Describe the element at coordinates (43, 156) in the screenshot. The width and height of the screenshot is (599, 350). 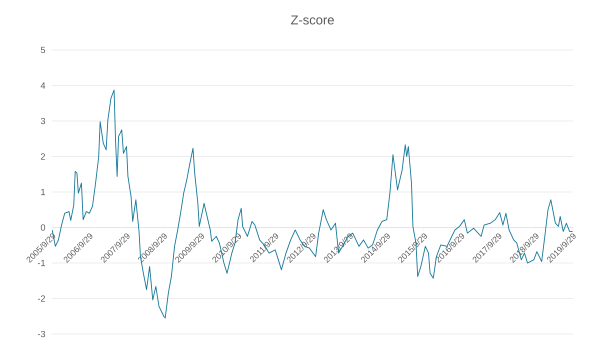
I see `y-tick-label: 2` at that location.